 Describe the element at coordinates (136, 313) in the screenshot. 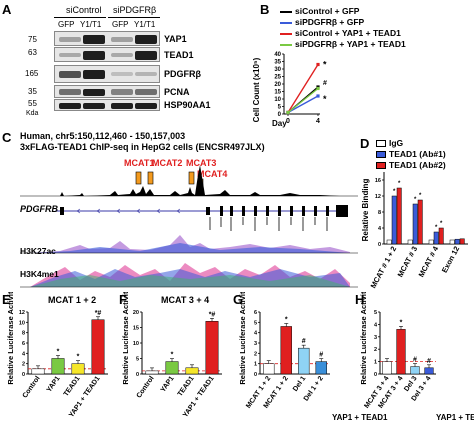

I see `y-tick-label: 20` at that location.